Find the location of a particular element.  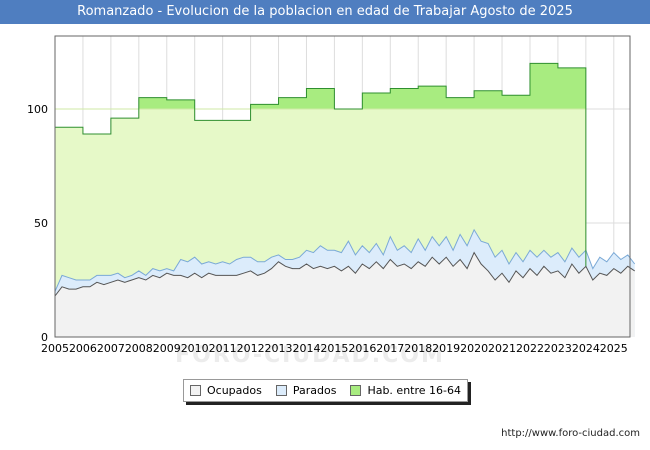

x-tick-label: 2016 is located at coordinates (362, 348).